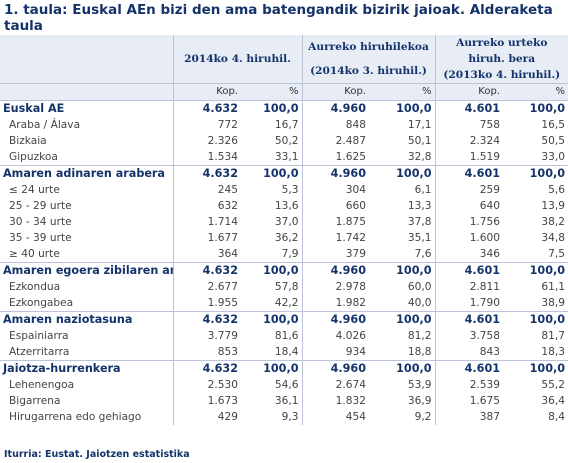 The height and width of the screenshot is (463, 568). Describe the element at coordinates (469, 287) in the screenshot. I see `cell-count: 2.811` at that location.